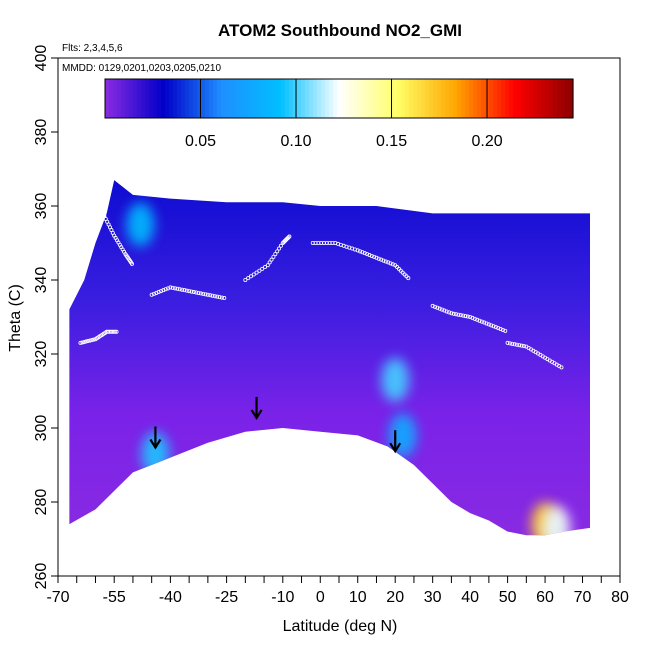 The width and height of the screenshot is (650, 650). What do you see at coordinates (41, 502) in the screenshot?
I see `y-tick-label: 280` at bounding box center [41, 502].